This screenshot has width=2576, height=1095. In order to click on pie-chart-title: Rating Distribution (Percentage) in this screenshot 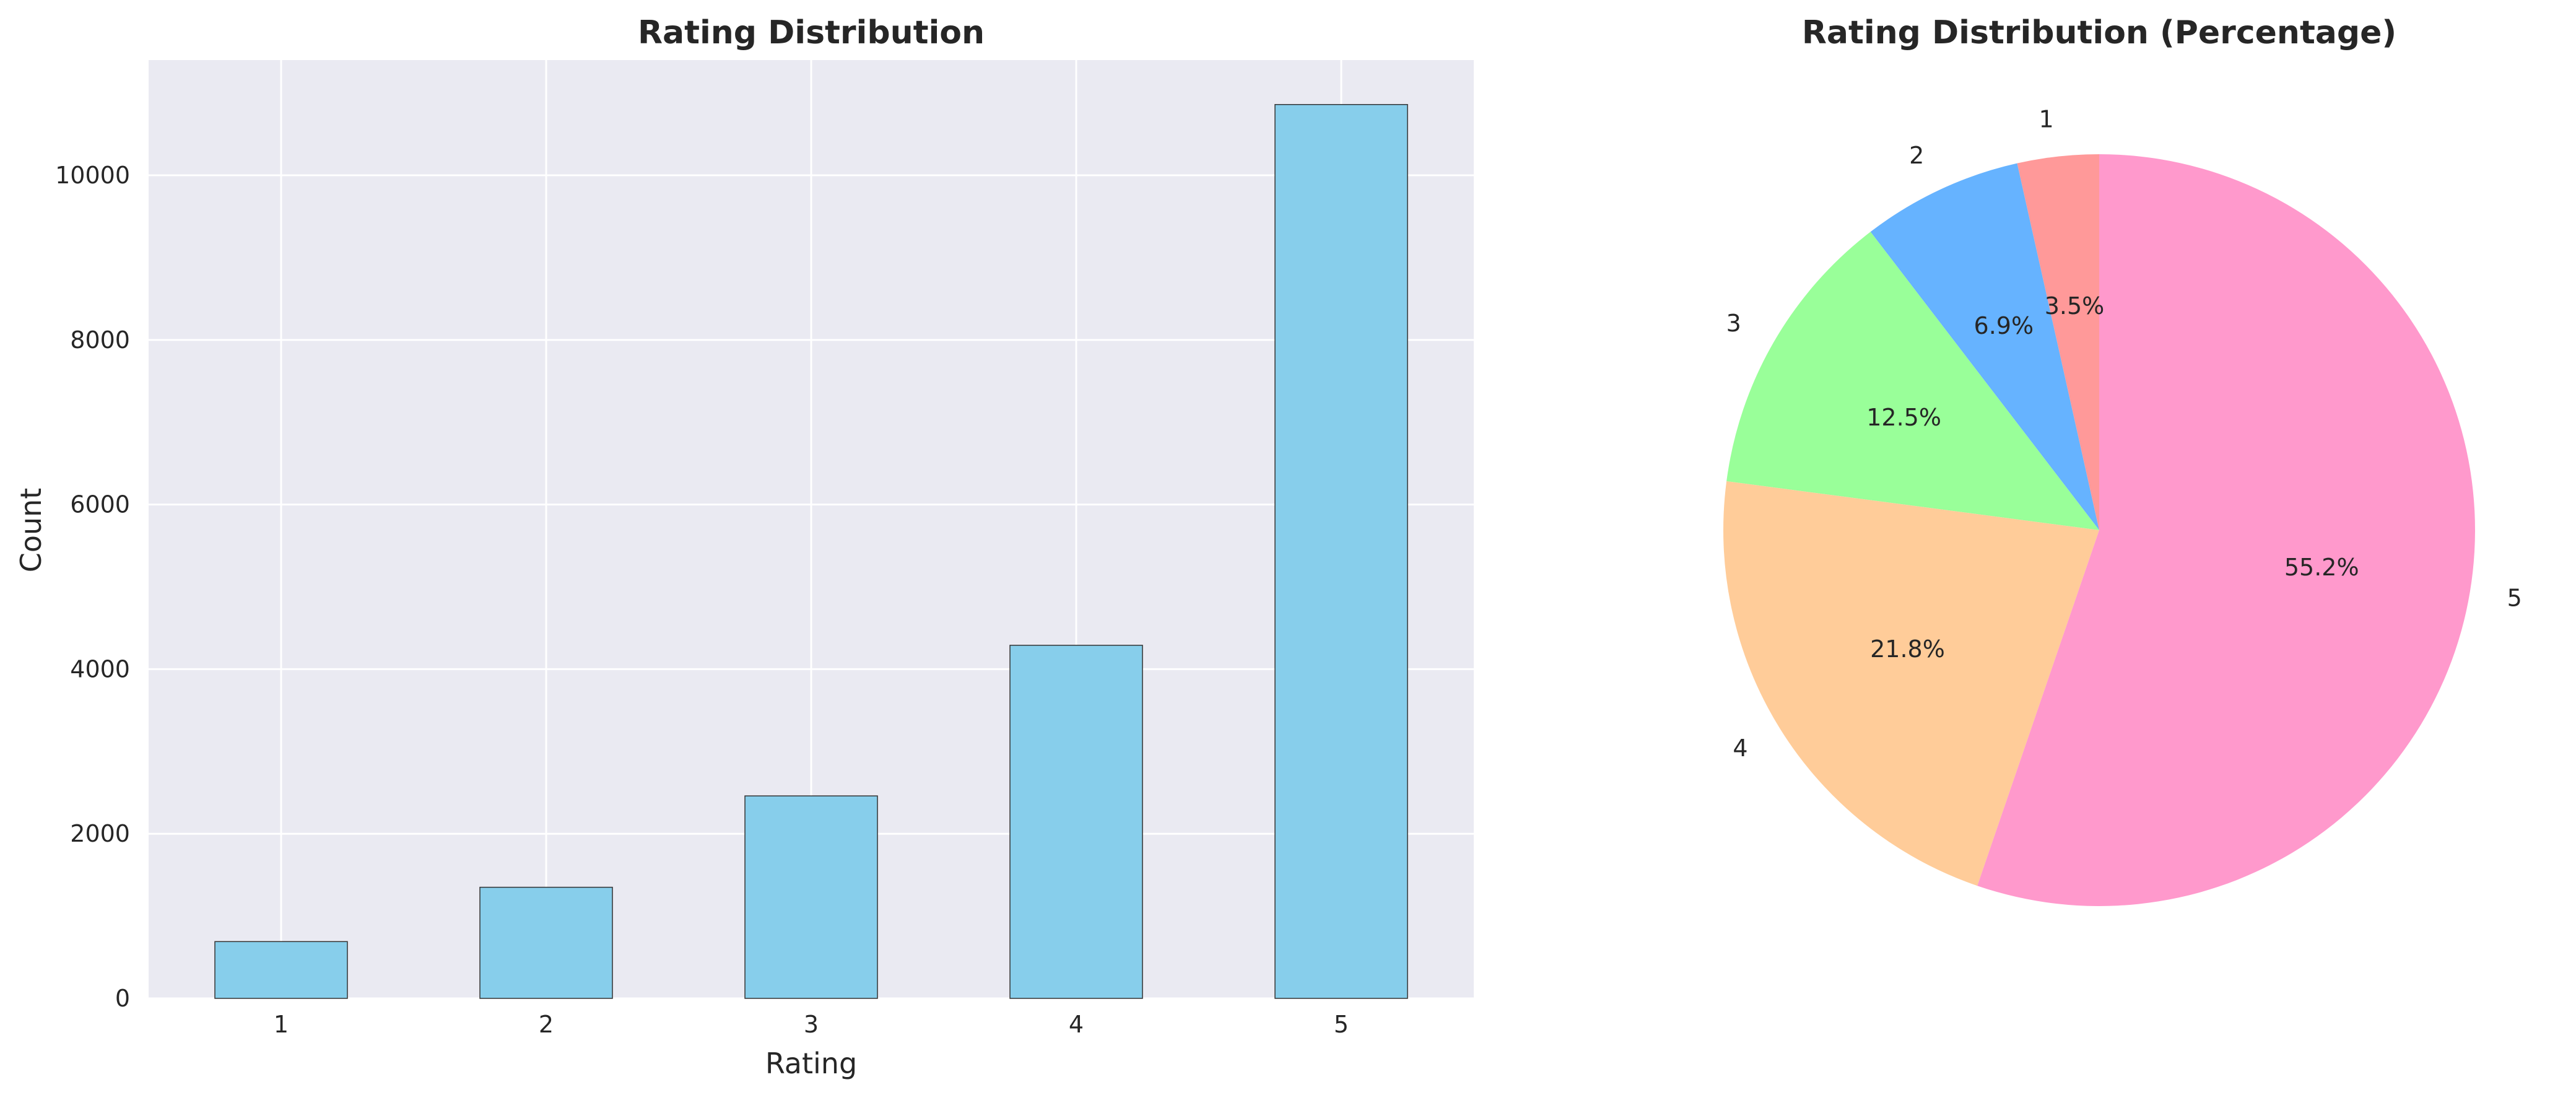, I will do `click(2099, 32)`.